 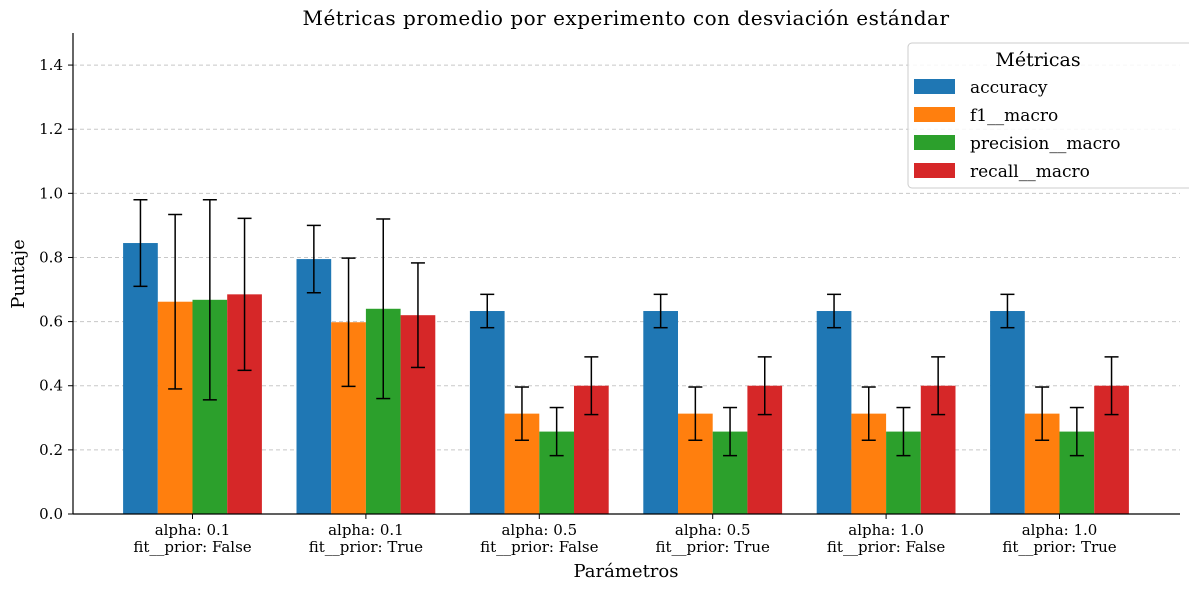 What do you see at coordinates (51, 65) in the screenshot?
I see `y-tick-label: 1.4` at bounding box center [51, 65].